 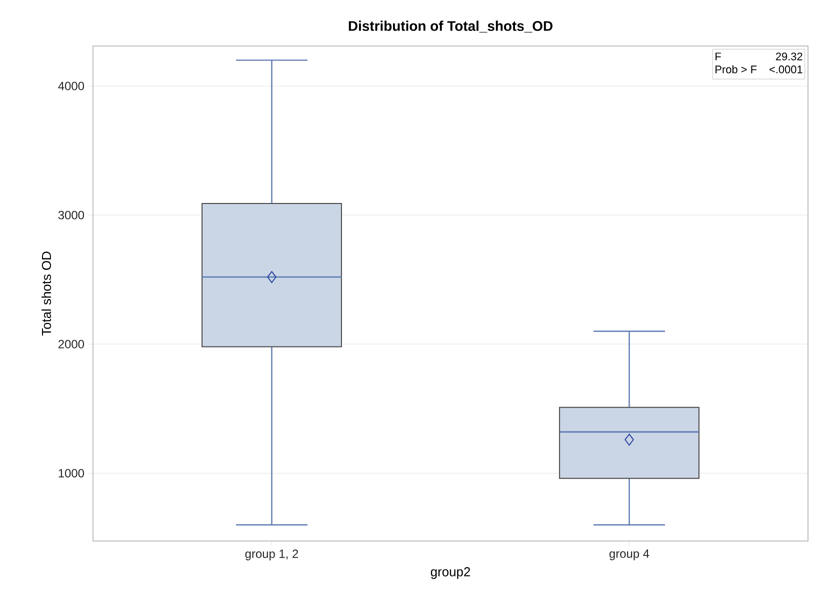 What do you see at coordinates (71, 215) in the screenshot?
I see `y-tick-label: 3000` at bounding box center [71, 215].